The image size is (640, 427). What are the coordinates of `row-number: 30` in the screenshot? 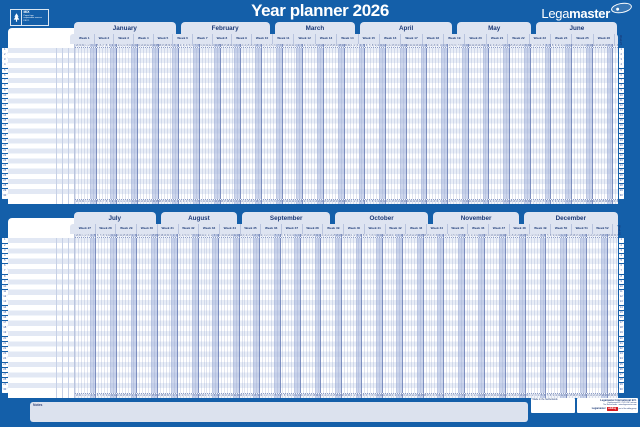 It's located at (621, 196).